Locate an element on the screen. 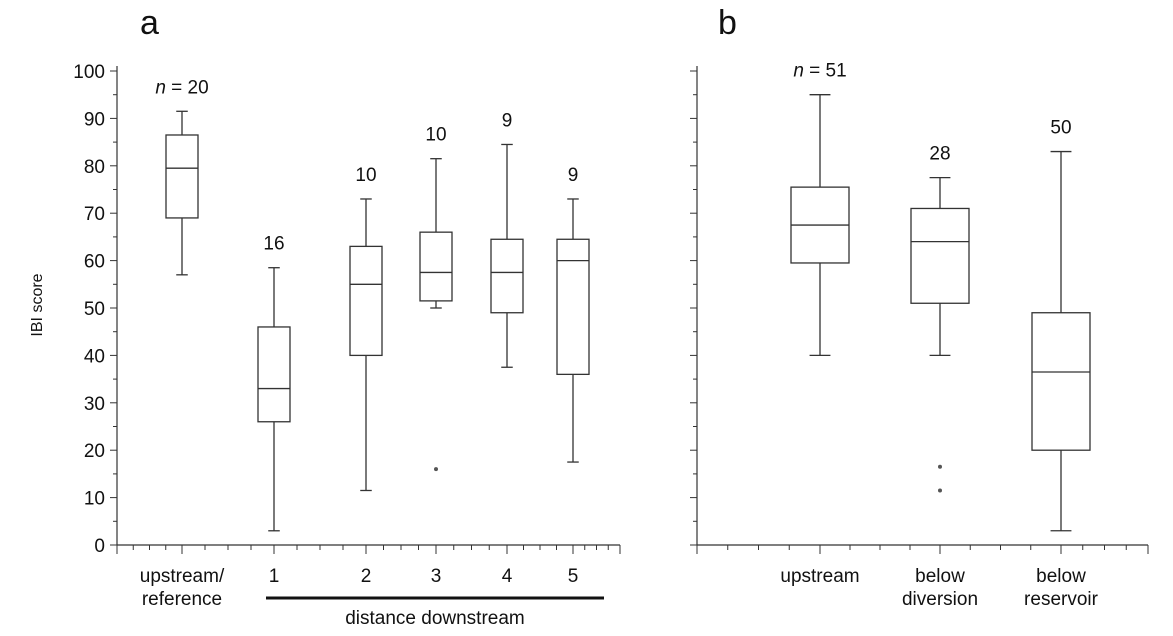 The width and height of the screenshot is (1173, 636). y-tick-label: 60 is located at coordinates (94, 262).